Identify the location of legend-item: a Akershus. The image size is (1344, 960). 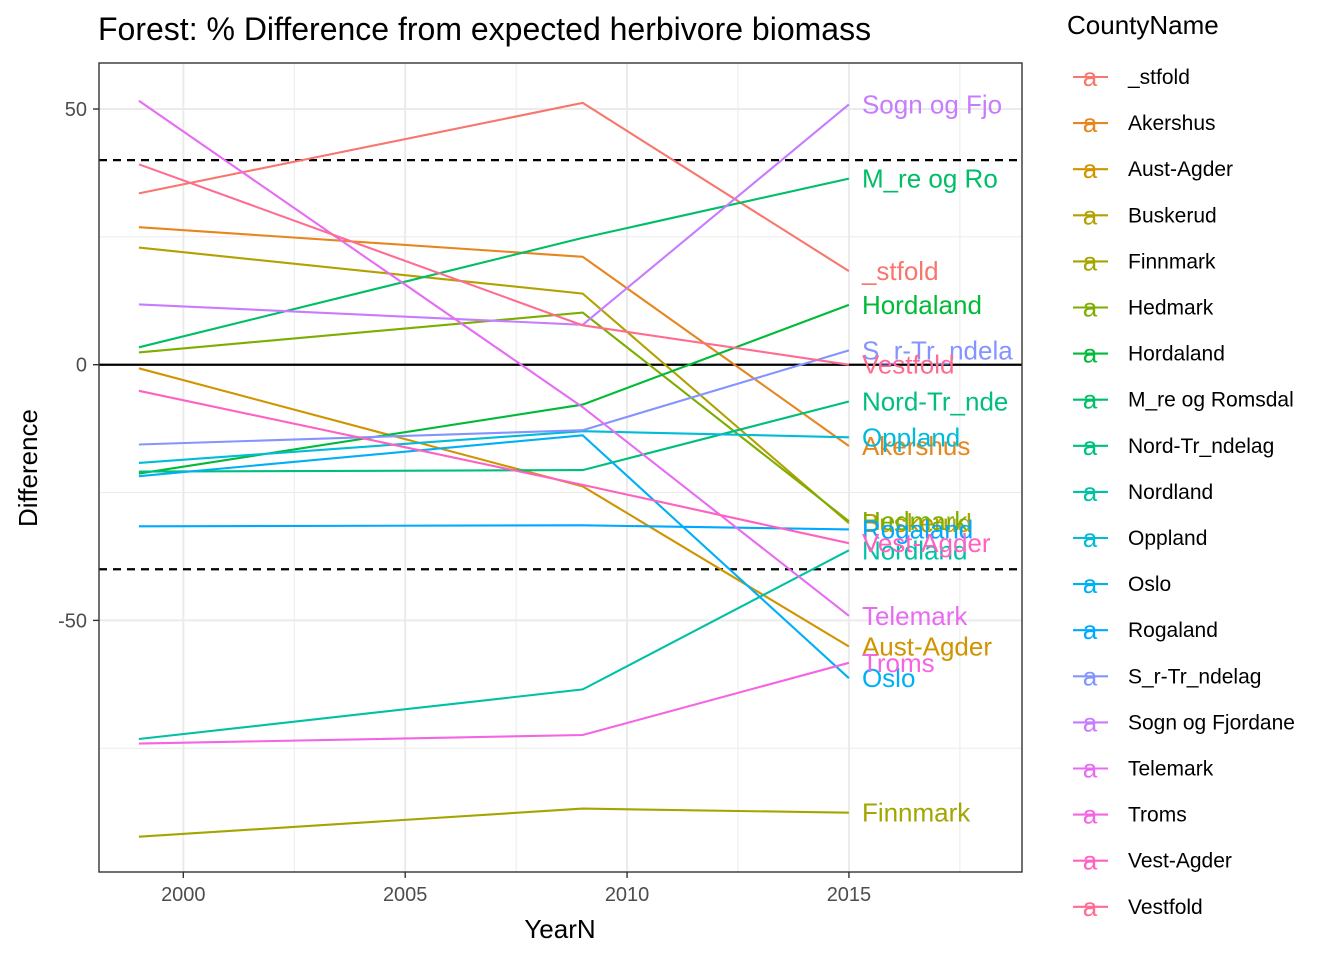
(1144, 123).